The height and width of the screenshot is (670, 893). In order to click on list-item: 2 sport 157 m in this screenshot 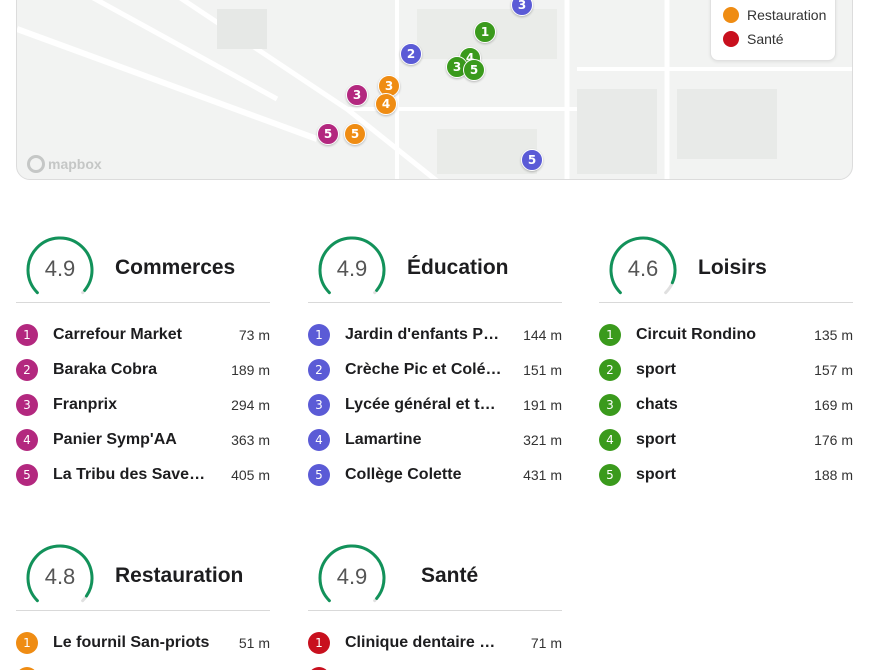, I will do `click(726, 370)`.